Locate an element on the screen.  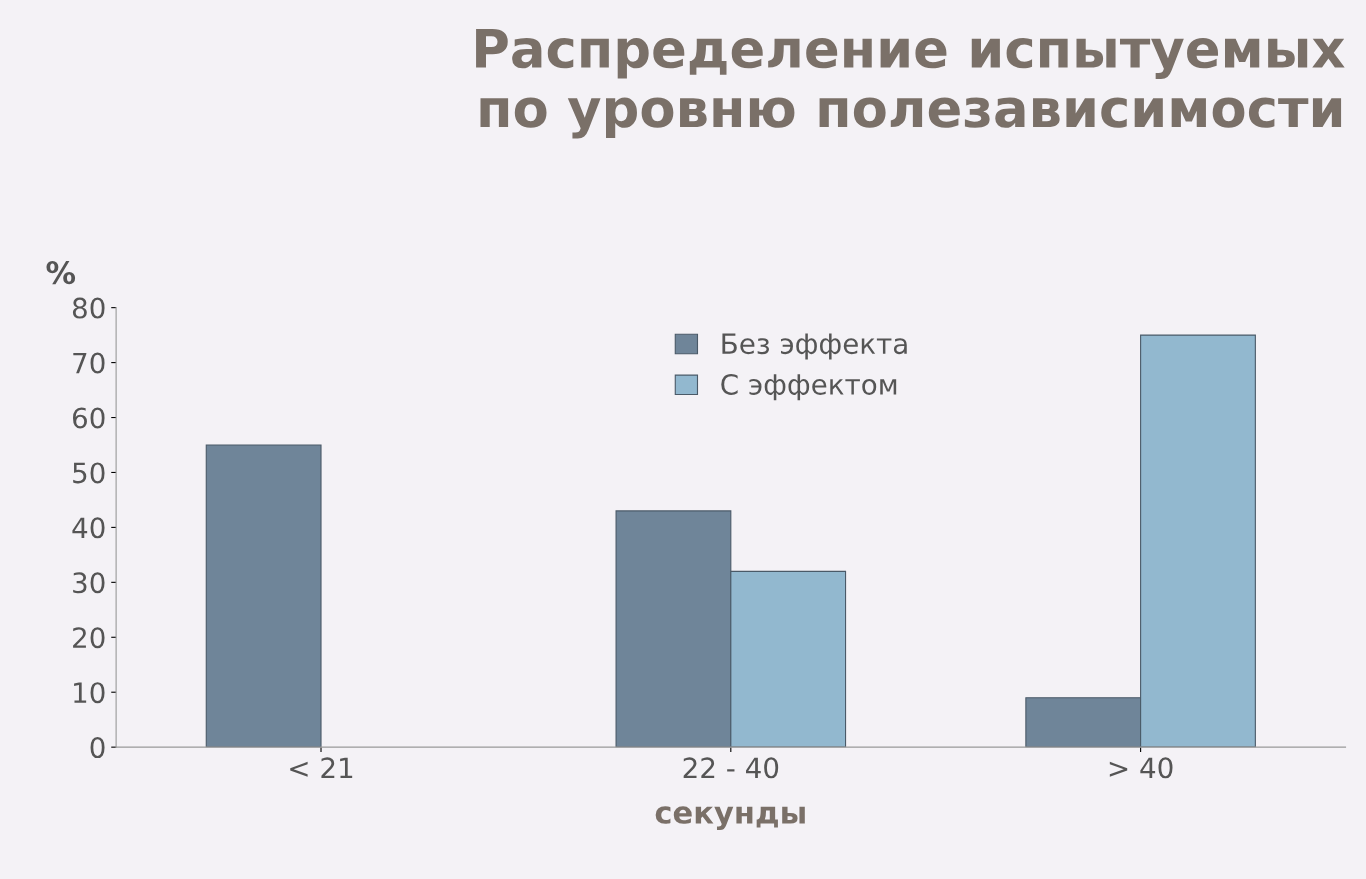
bar is located at coordinates (263, 596).